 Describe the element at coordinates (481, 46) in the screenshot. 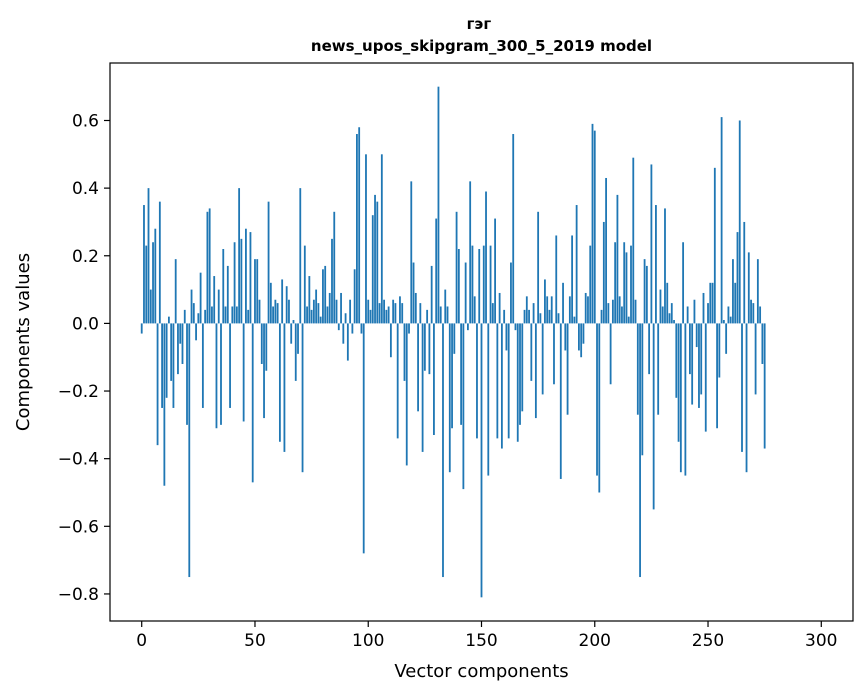

I see `chart-title-line-2: news_upos_skipgram_300_5_2019 model` at that location.